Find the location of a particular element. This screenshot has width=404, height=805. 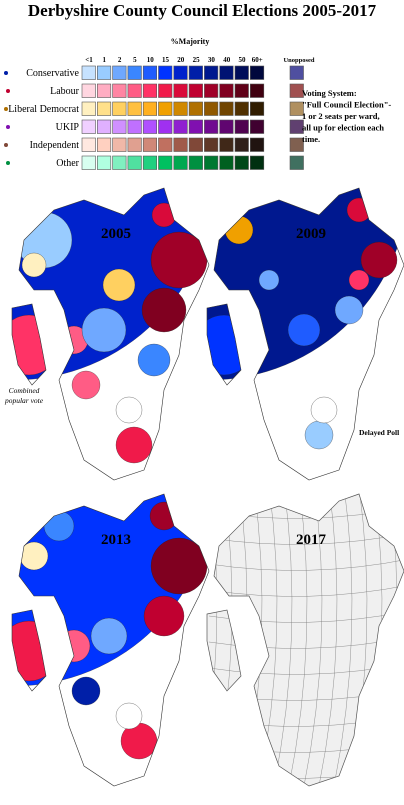

voting-system-line: 1 or 2 seats per ward, is located at coordinates (341, 116).